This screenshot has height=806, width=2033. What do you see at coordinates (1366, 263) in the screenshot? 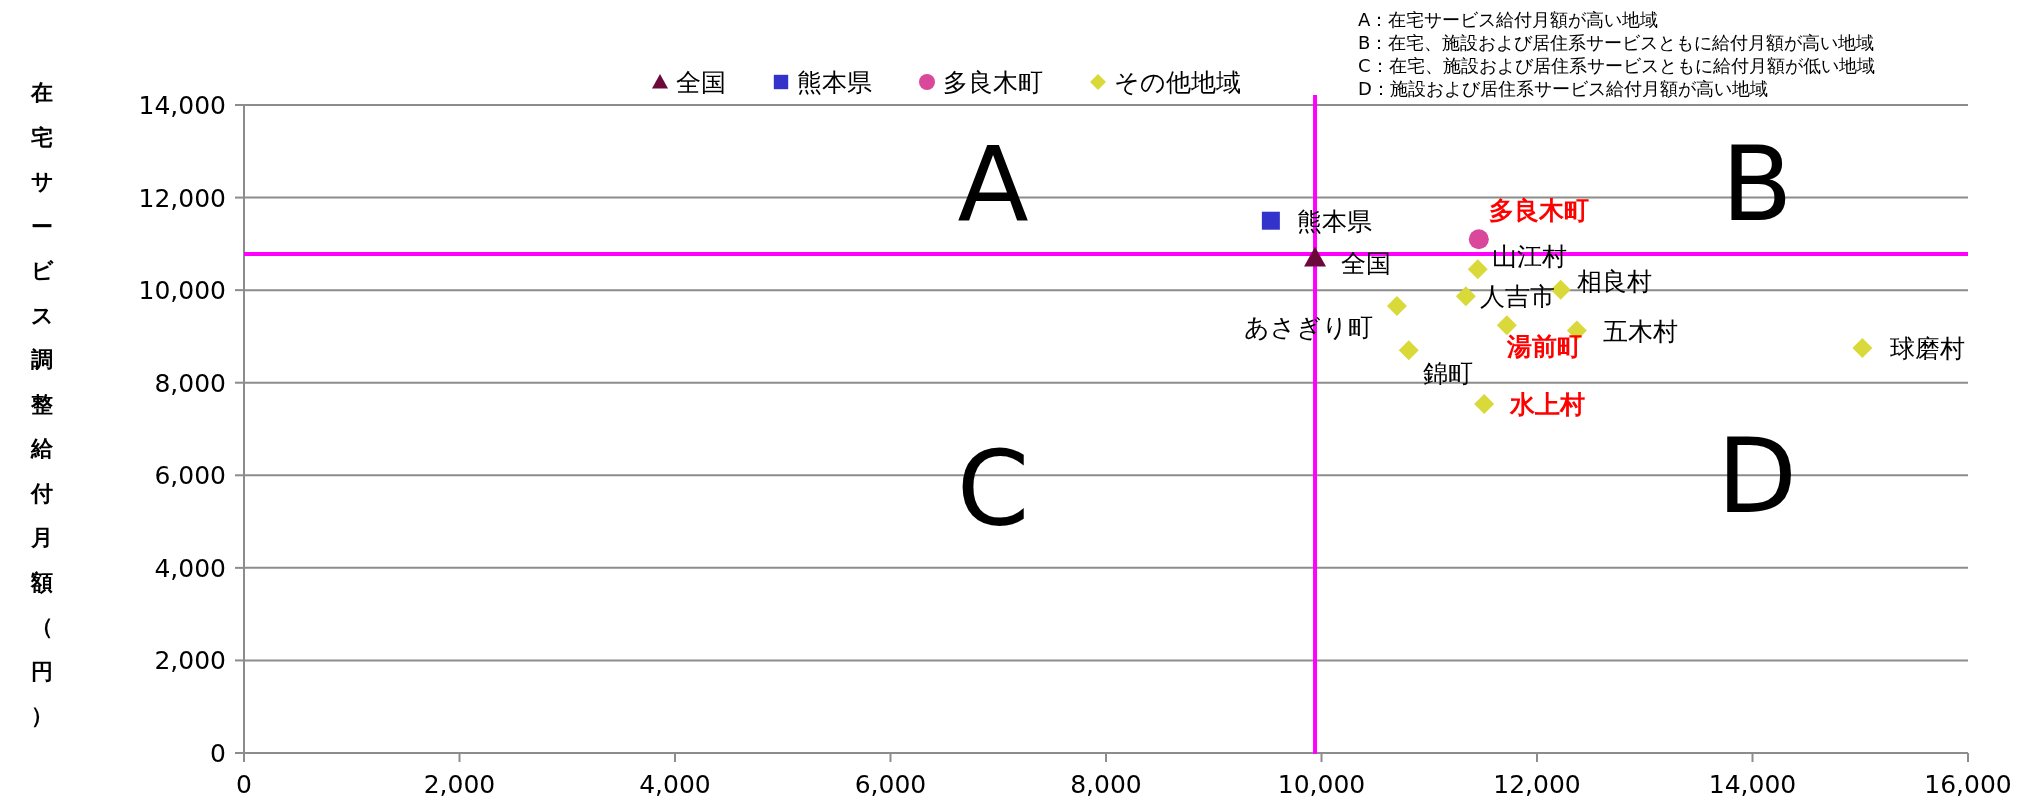
I see `annotation: 全国` at bounding box center [1366, 263].